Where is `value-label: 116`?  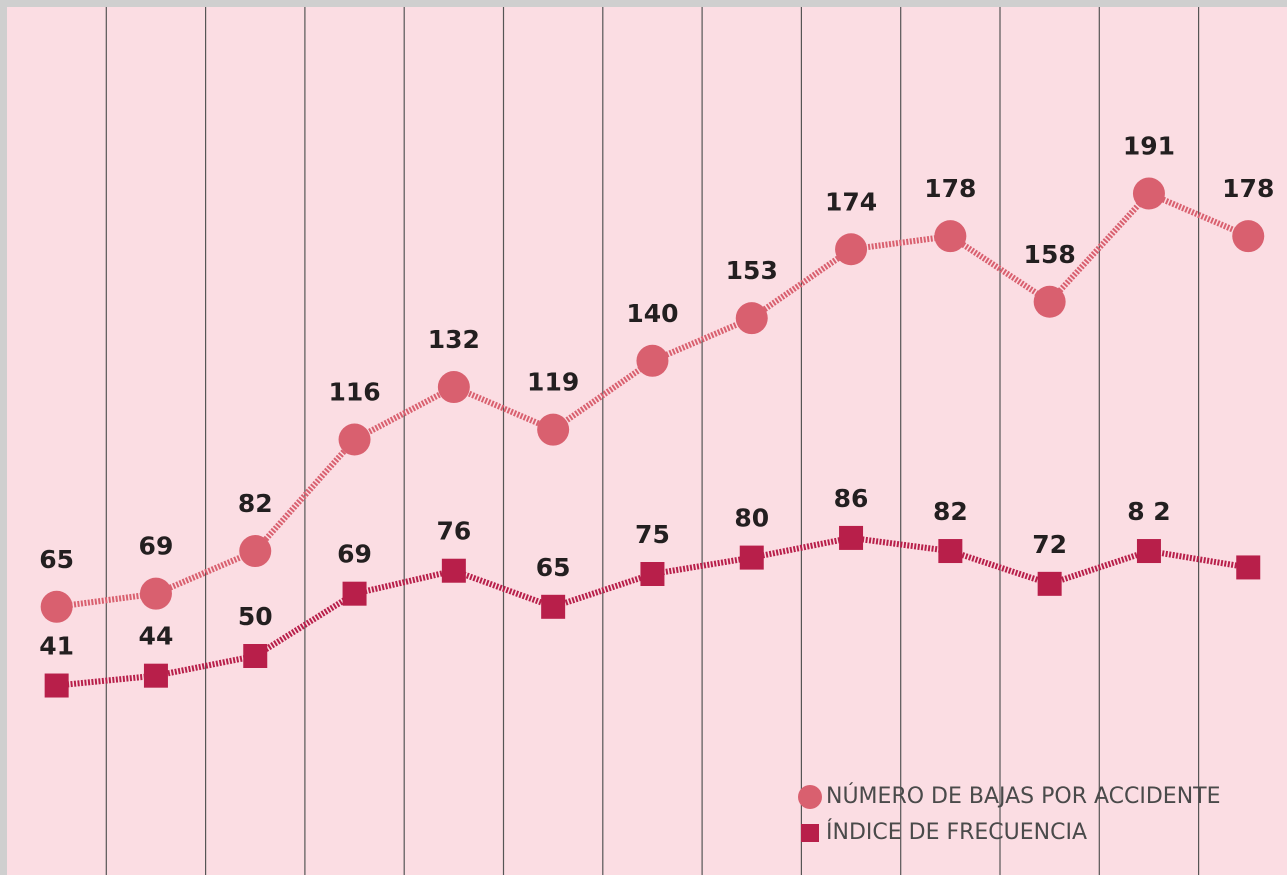 value-label: 116 is located at coordinates (354, 392).